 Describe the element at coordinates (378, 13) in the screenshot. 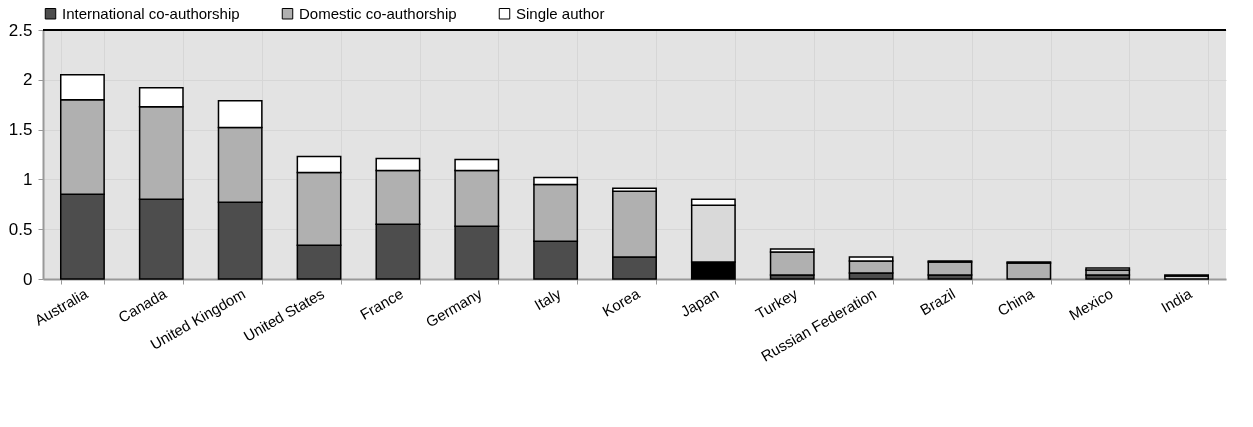

I see `legend-label: Domestic co-authorship` at that location.